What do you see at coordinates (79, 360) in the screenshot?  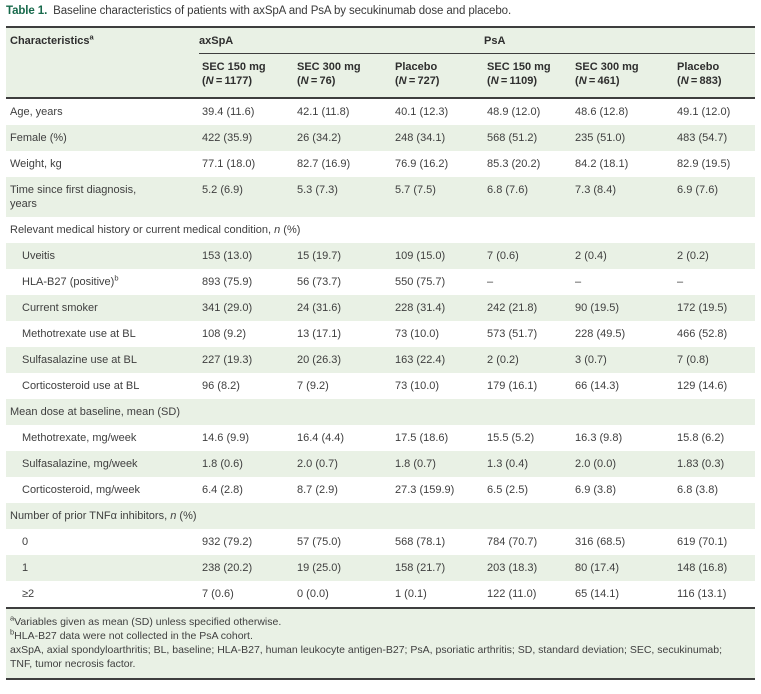 I see `row-label: Sulfasalazine use at BL` at bounding box center [79, 360].